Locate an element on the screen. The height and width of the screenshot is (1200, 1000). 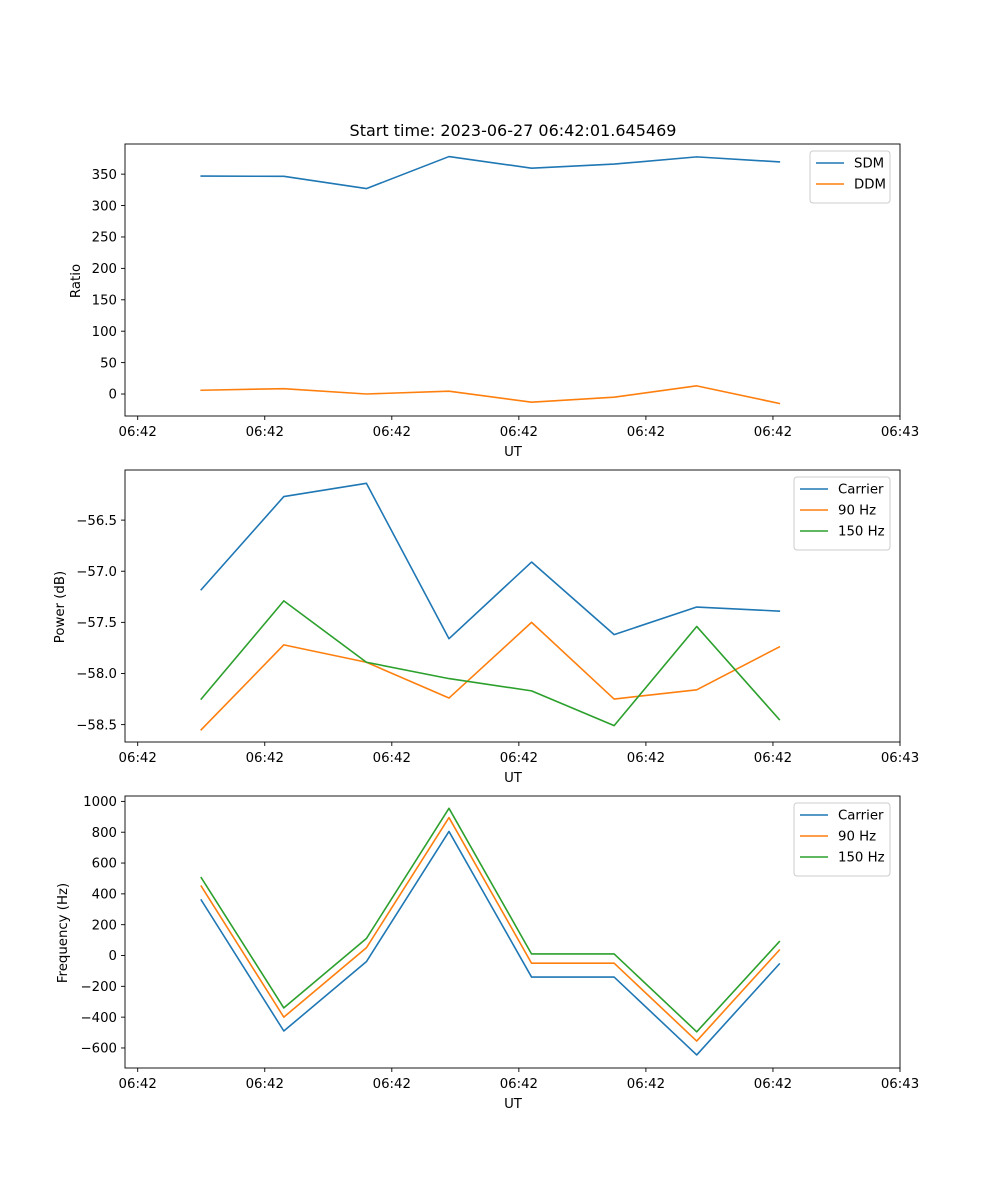
y-tick-label: −57.0 is located at coordinates (96, 572).